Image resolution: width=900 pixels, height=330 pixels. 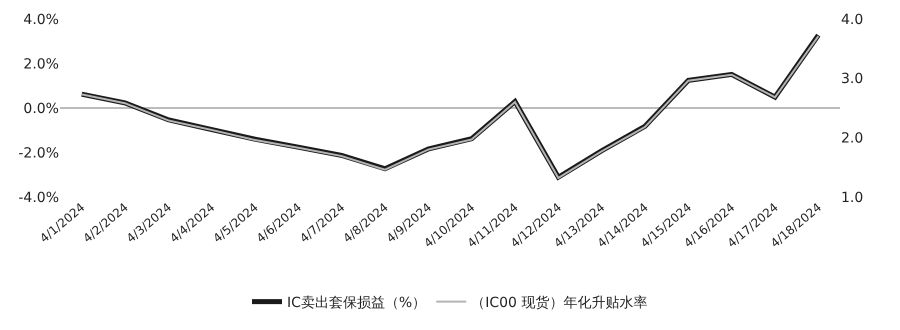 What do you see at coordinates (852, 20) in the screenshot?
I see `y2-tick-label: 4.0` at bounding box center [852, 20].